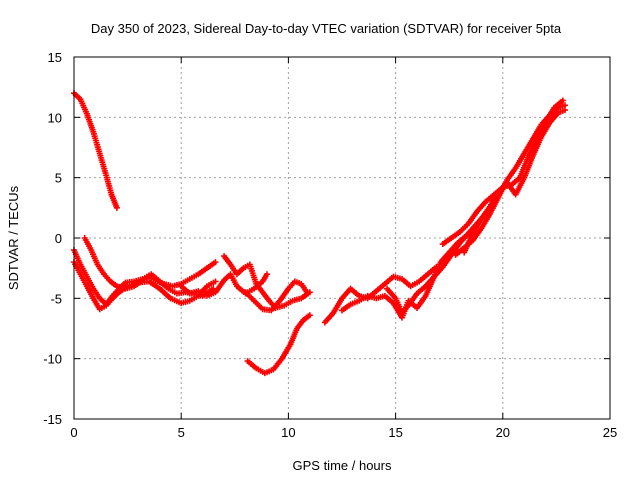 The width and height of the screenshot is (640, 480). What do you see at coordinates (395, 432) in the screenshot?
I see `x-tick-label: 15` at bounding box center [395, 432].